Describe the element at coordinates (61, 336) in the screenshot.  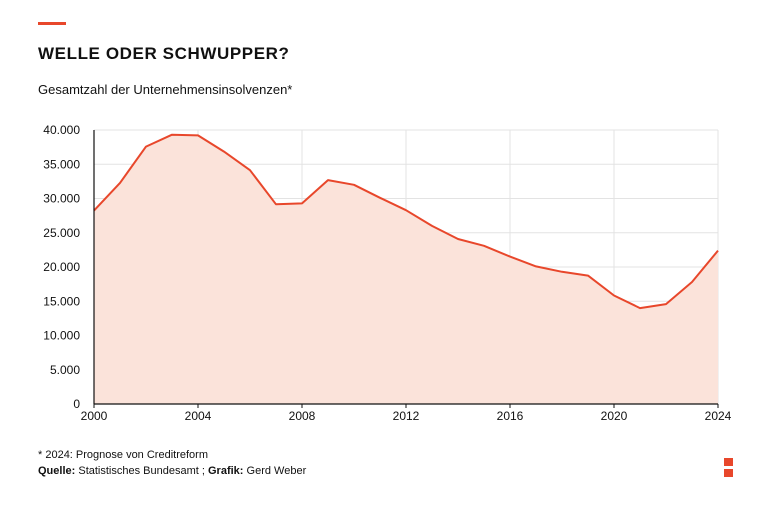
I see `y-tick-label-2: 10.000` at that location.